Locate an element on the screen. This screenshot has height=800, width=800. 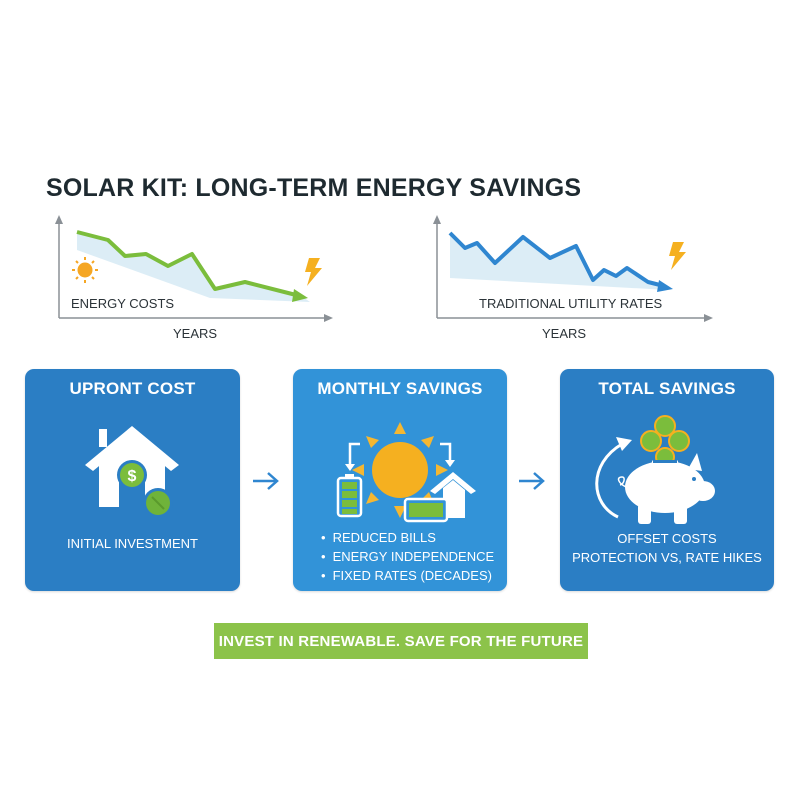
list-item: ENERGY INDEPENDENCE is located at coordinates (408, 556).